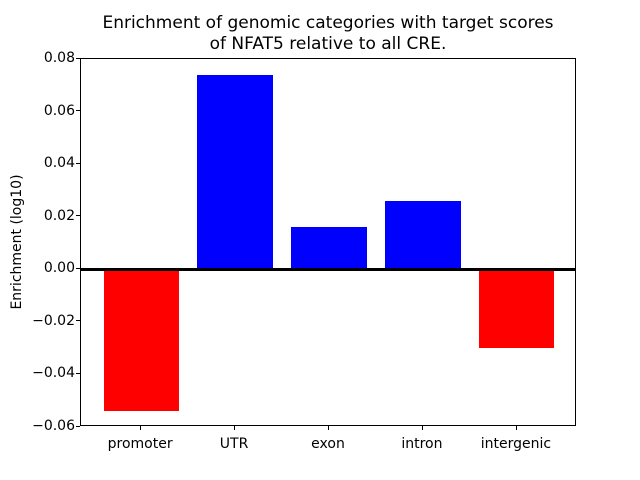 This screenshot has width=640, height=480. Describe the element at coordinates (141, 340) in the screenshot. I see `bar-promoter` at that location.